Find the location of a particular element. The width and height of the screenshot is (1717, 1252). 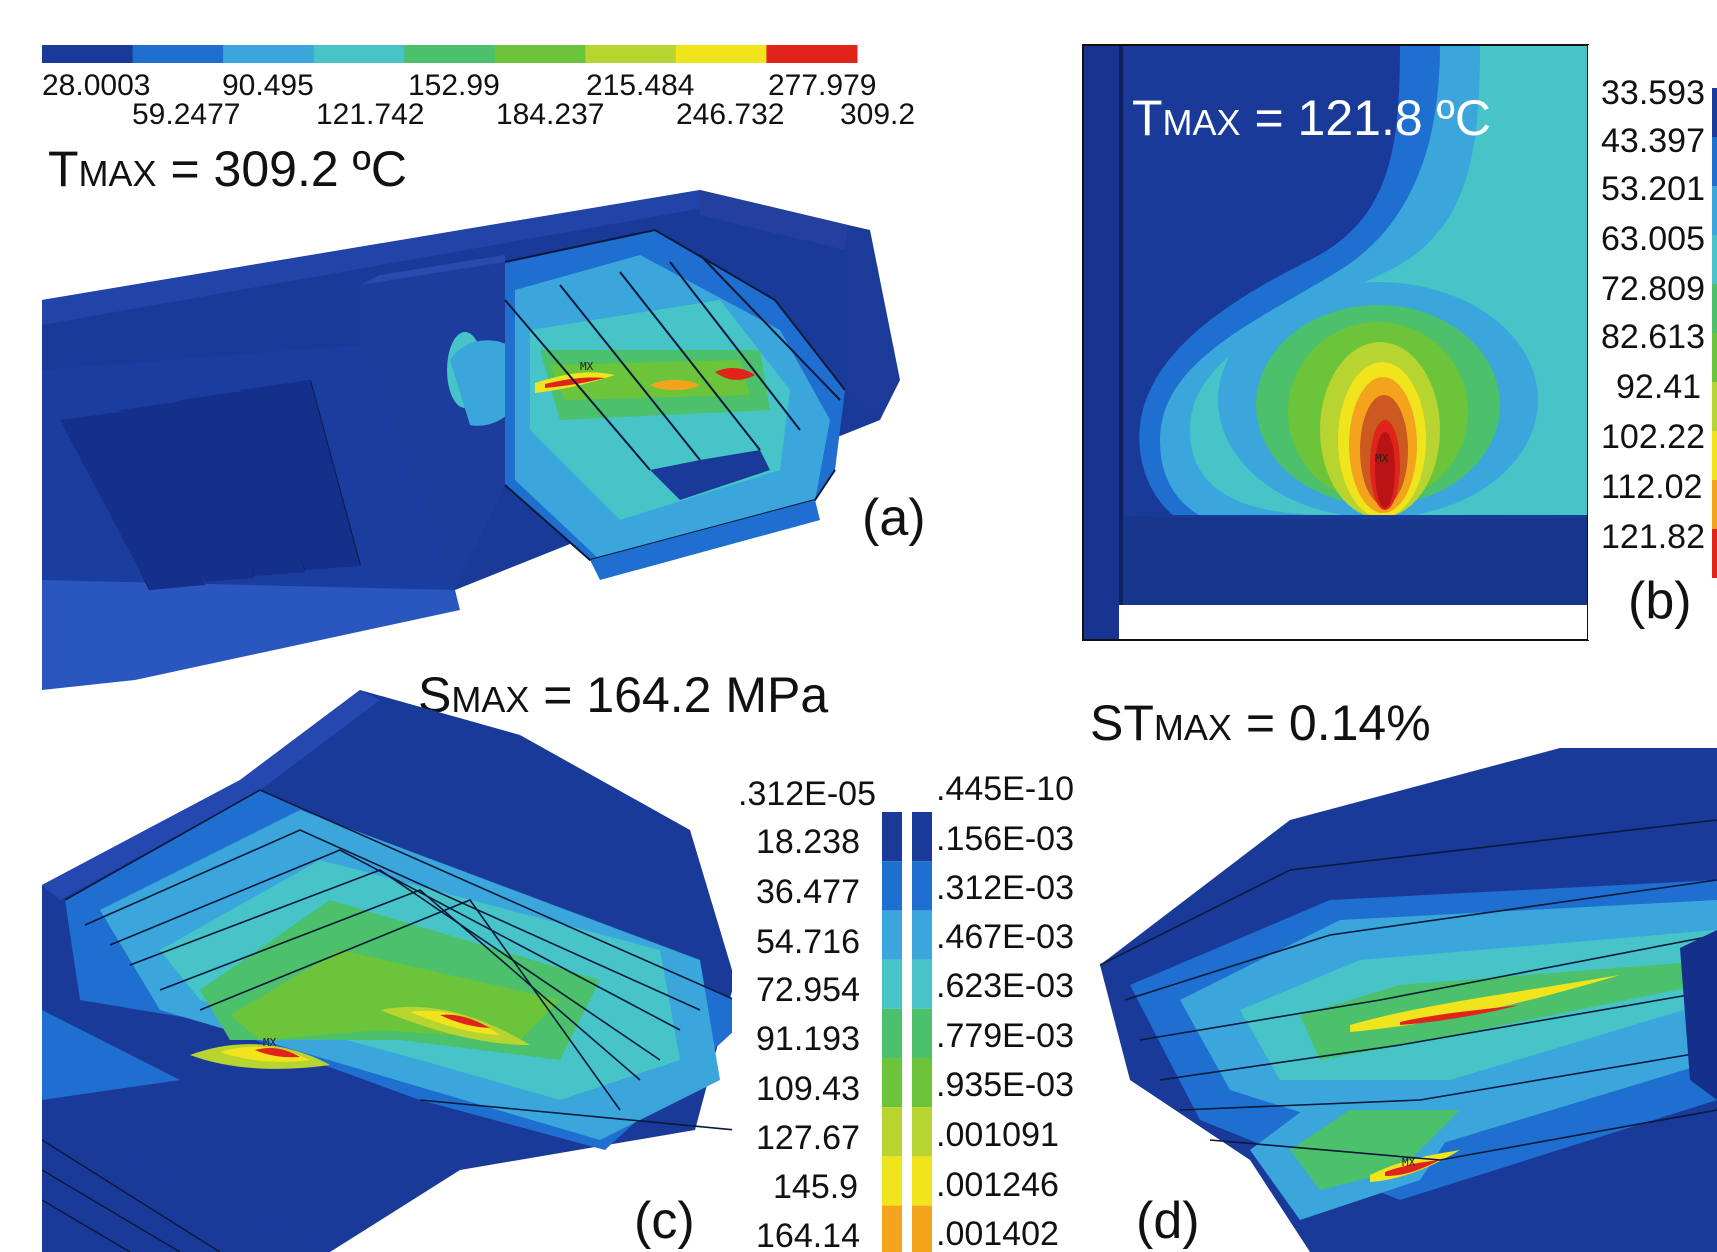

panel-b-legend-label: 43.397 is located at coordinates (1653, 141).